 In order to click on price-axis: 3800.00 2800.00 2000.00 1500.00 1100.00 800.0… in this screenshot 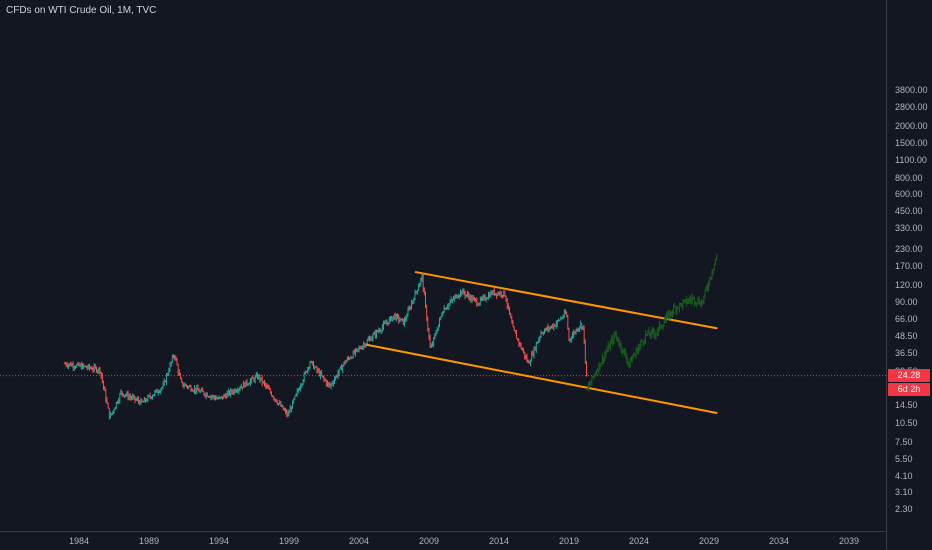, I will do `click(909, 275)`.